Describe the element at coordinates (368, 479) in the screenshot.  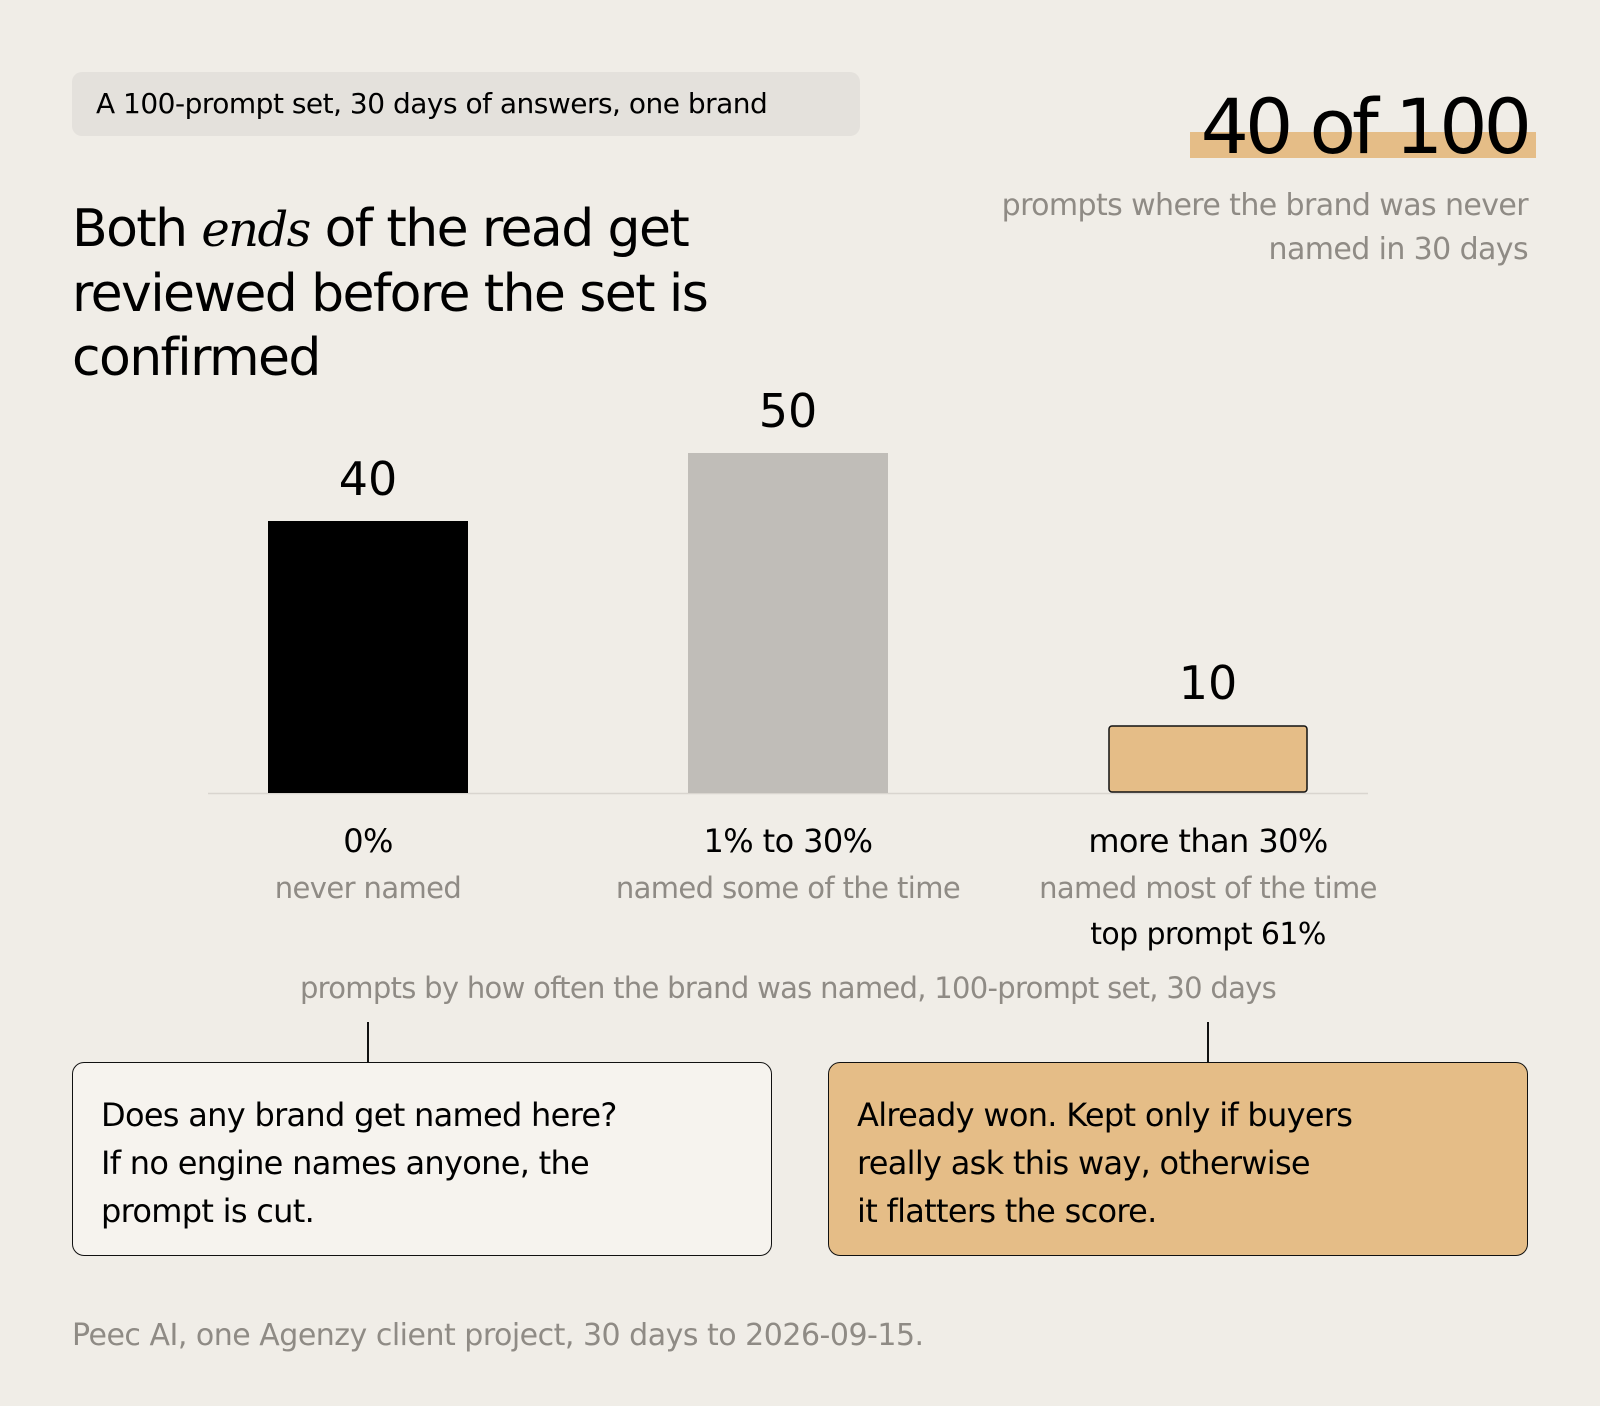
I see `bar-value-label: 40` at that location.